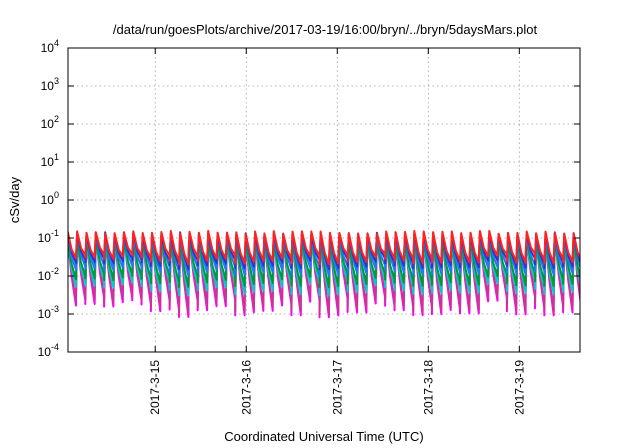 This screenshot has height=448, width=640. I want to click on x-tick-label: 2017-3-18, so click(428, 387).